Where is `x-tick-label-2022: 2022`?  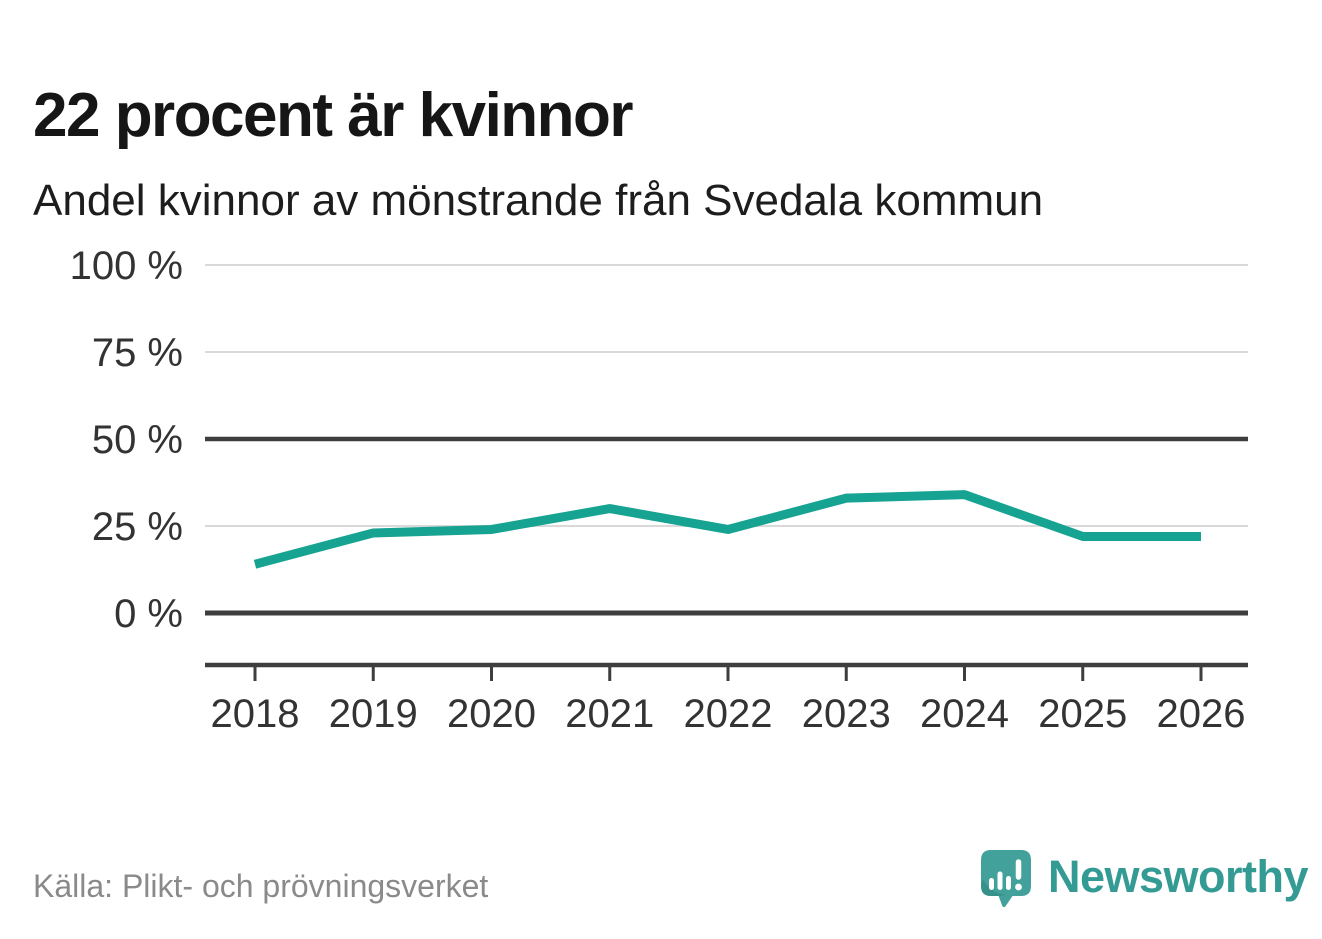
x-tick-label-2022: 2022 is located at coordinates (728, 714).